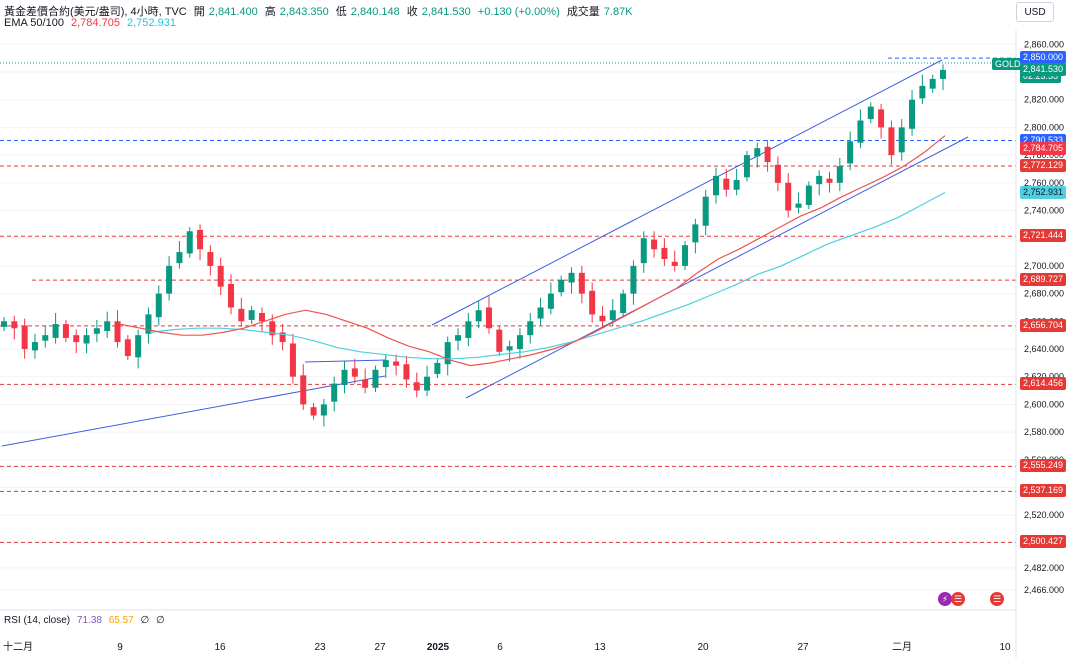  Describe the element at coordinates (902, 647) in the screenshot. I see `x-tick-label: 二月` at that location.